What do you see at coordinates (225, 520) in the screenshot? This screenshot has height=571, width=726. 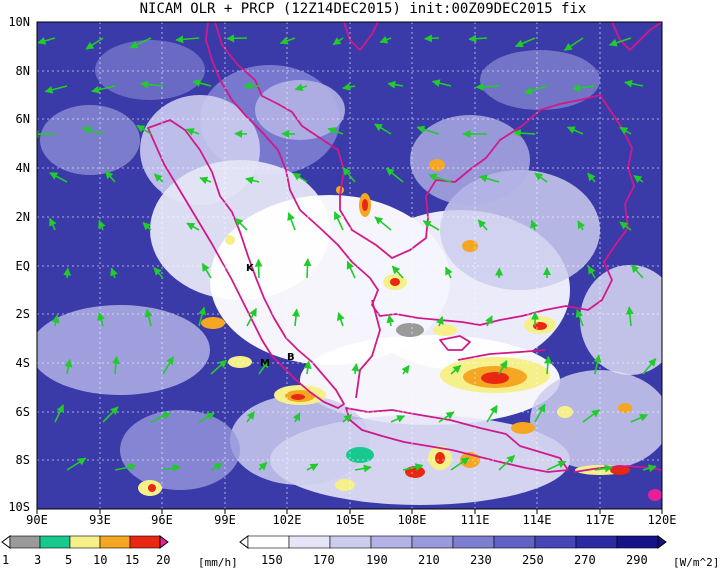 I see `lon-label: 99E` at bounding box center [225, 520].